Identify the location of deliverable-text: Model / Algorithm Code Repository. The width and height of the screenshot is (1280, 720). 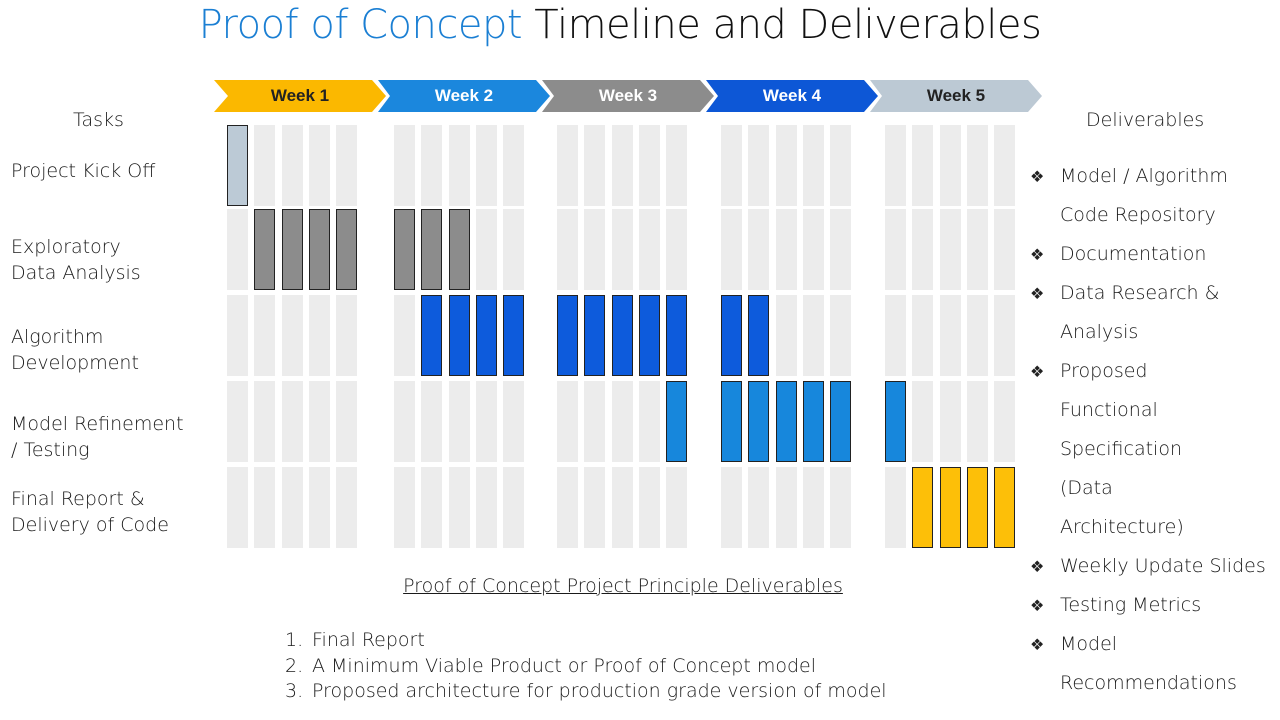
(1144, 195).